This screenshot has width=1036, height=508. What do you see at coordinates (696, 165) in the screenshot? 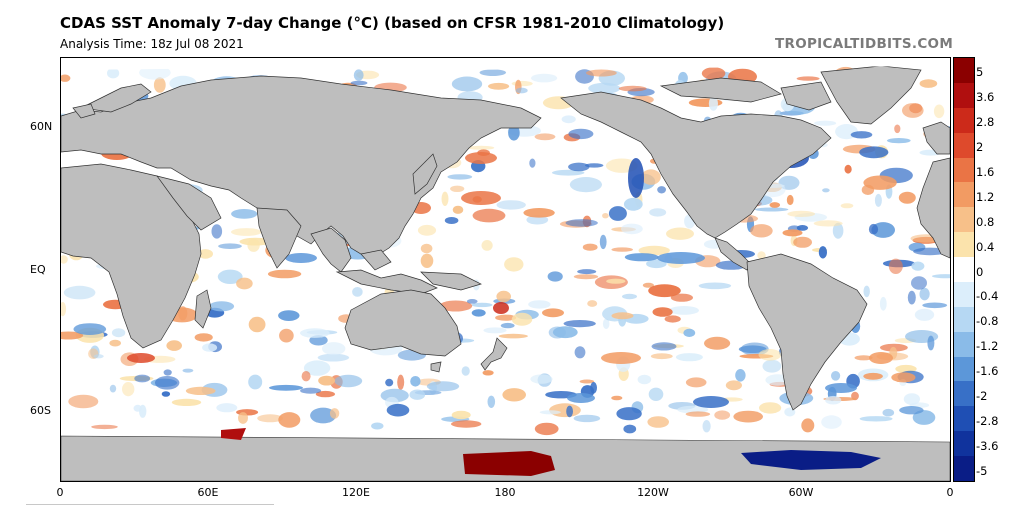
I see `north-america` at bounding box center [696, 165].